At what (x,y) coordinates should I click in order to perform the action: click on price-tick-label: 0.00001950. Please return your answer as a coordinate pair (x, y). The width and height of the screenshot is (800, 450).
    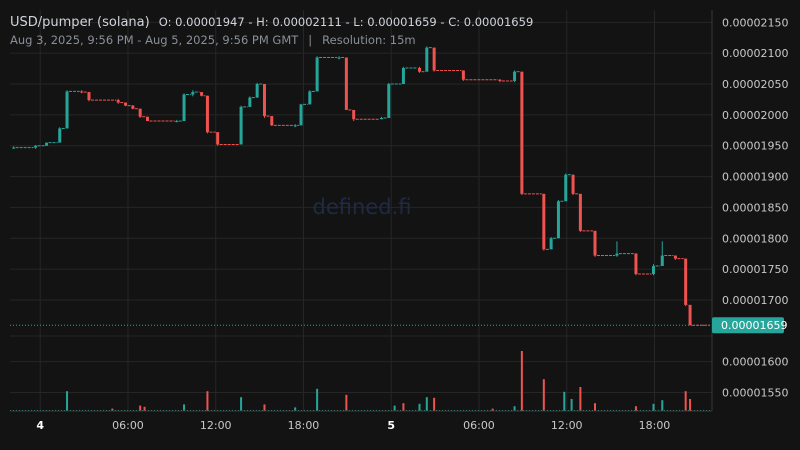
    Looking at the image, I should click on (755, 146).